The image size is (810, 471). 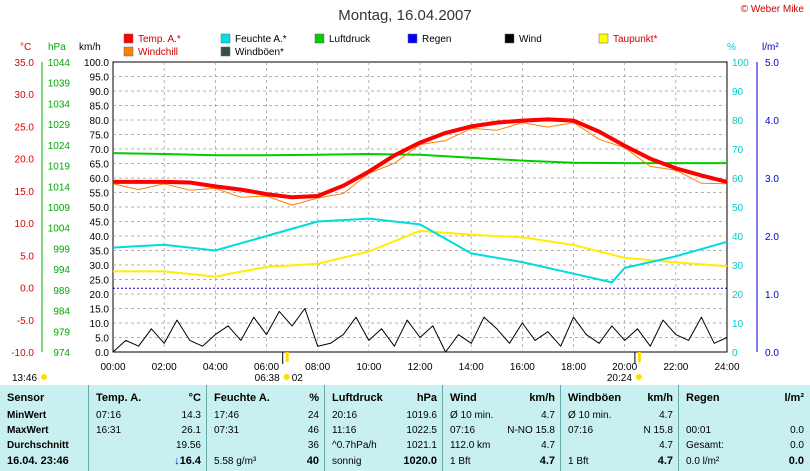 I want to click on tick-hpa: 1004, so click(x=59, y=229).